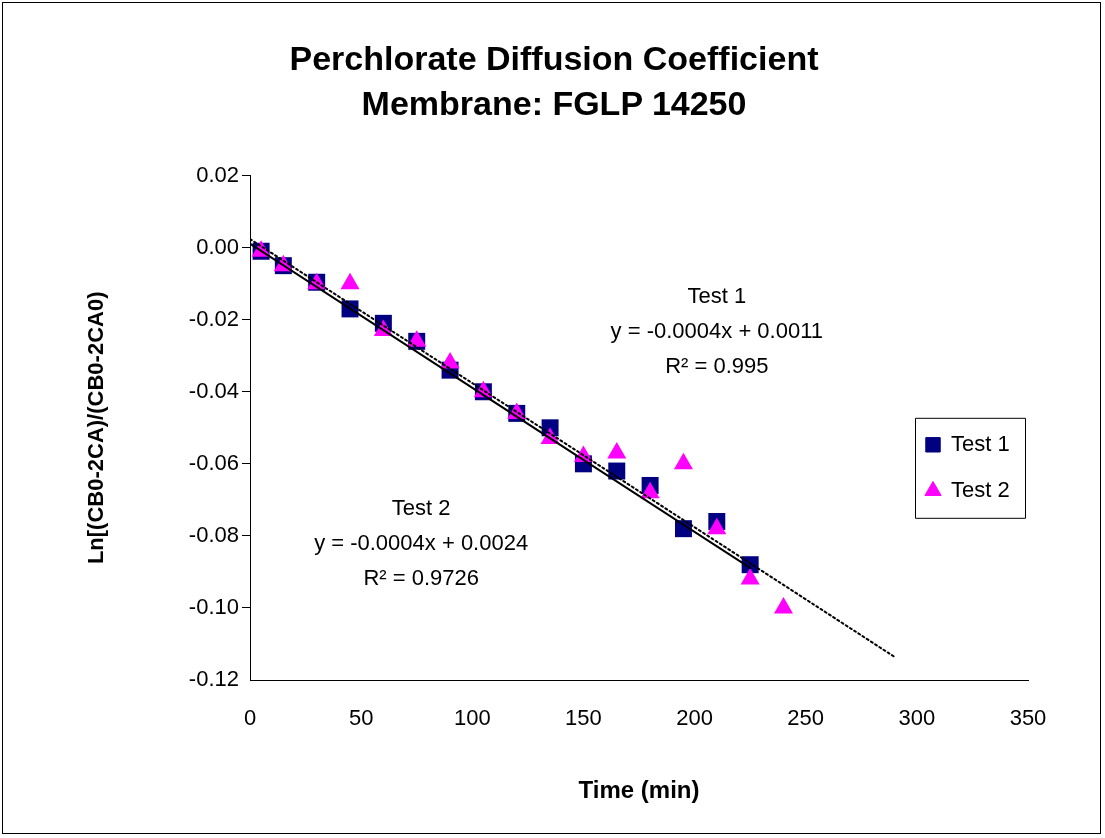 The image size is (1105, 838). What do you see at coordinates (250, 718) in the screenshot?
I see `x-tick-label: 0` at bounding box center [250, 718].